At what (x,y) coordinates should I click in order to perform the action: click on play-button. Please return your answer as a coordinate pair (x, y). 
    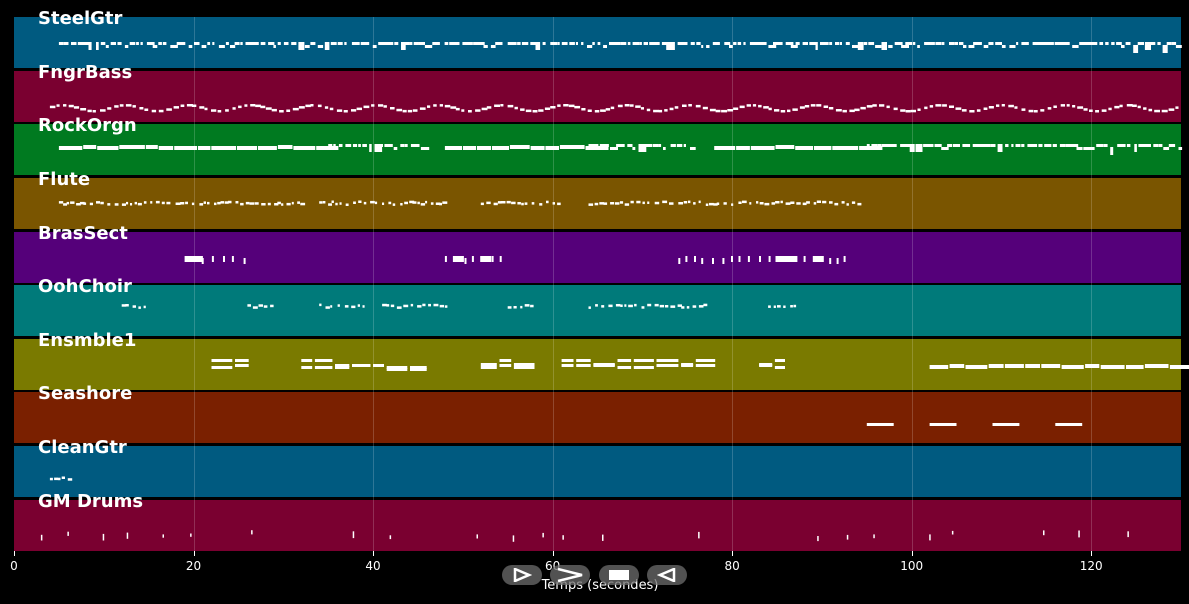
    Looking at the image, I should click on (522, 575).